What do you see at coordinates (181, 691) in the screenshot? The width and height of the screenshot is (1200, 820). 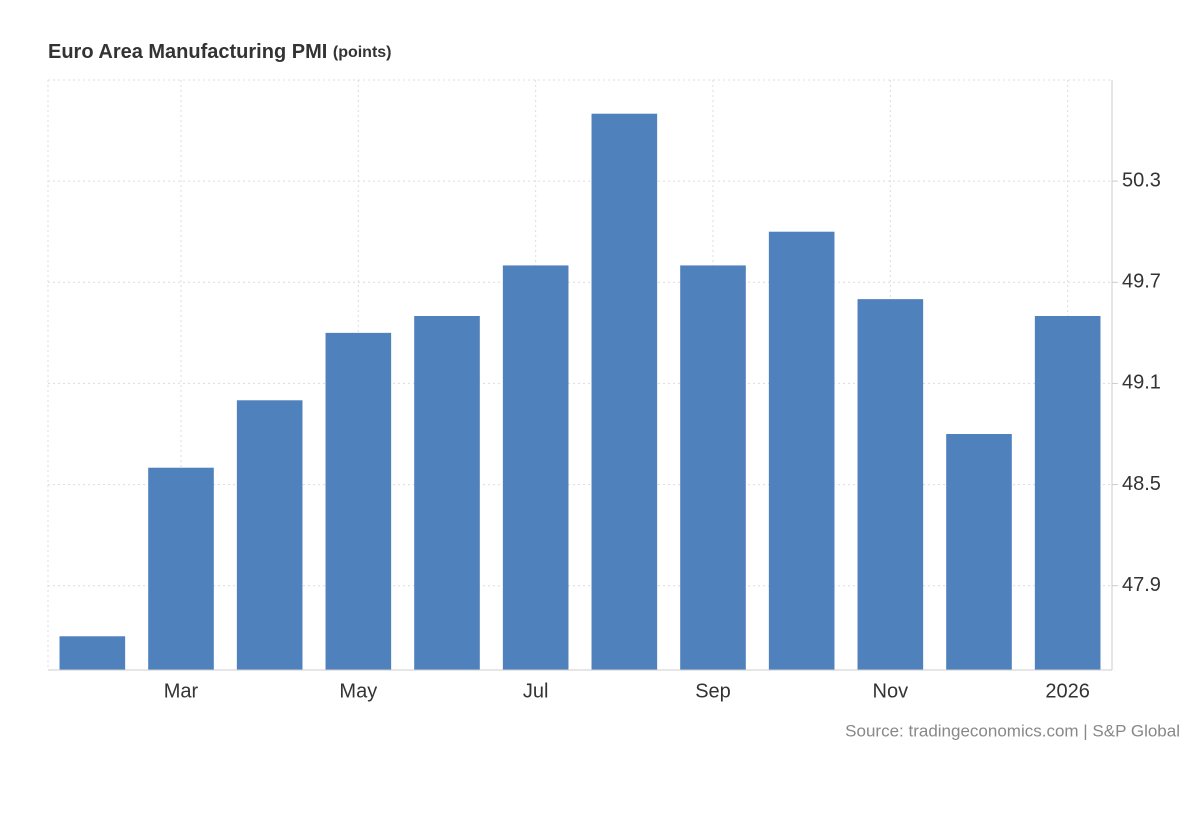 I see `x-tick-label: Mar` at bounding box center [181, 691].